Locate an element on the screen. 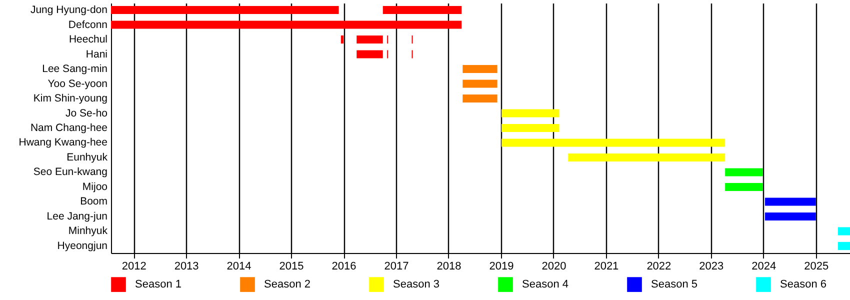 The width and height of the screenshot is (850, 300). y-tick-label: Nam Chang-hee is located at coordinates (69, 128).